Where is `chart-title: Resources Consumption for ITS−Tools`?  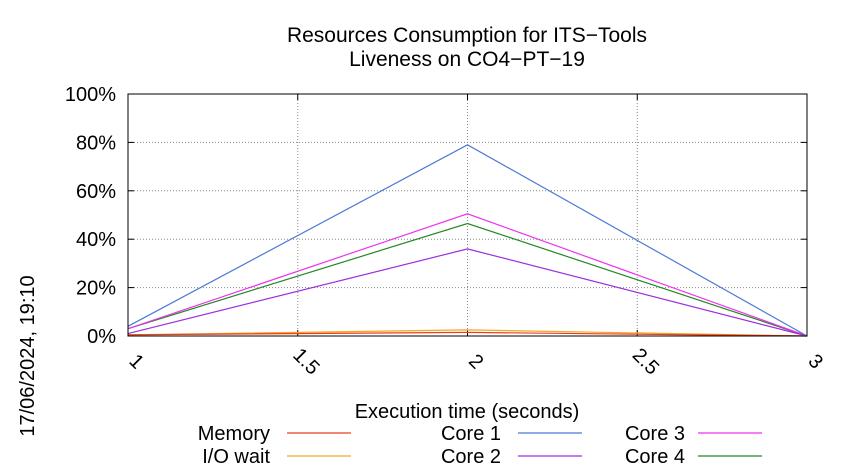 chart-title: Resources Consumption for ITS−Tools is located at coordinates (467, 35).